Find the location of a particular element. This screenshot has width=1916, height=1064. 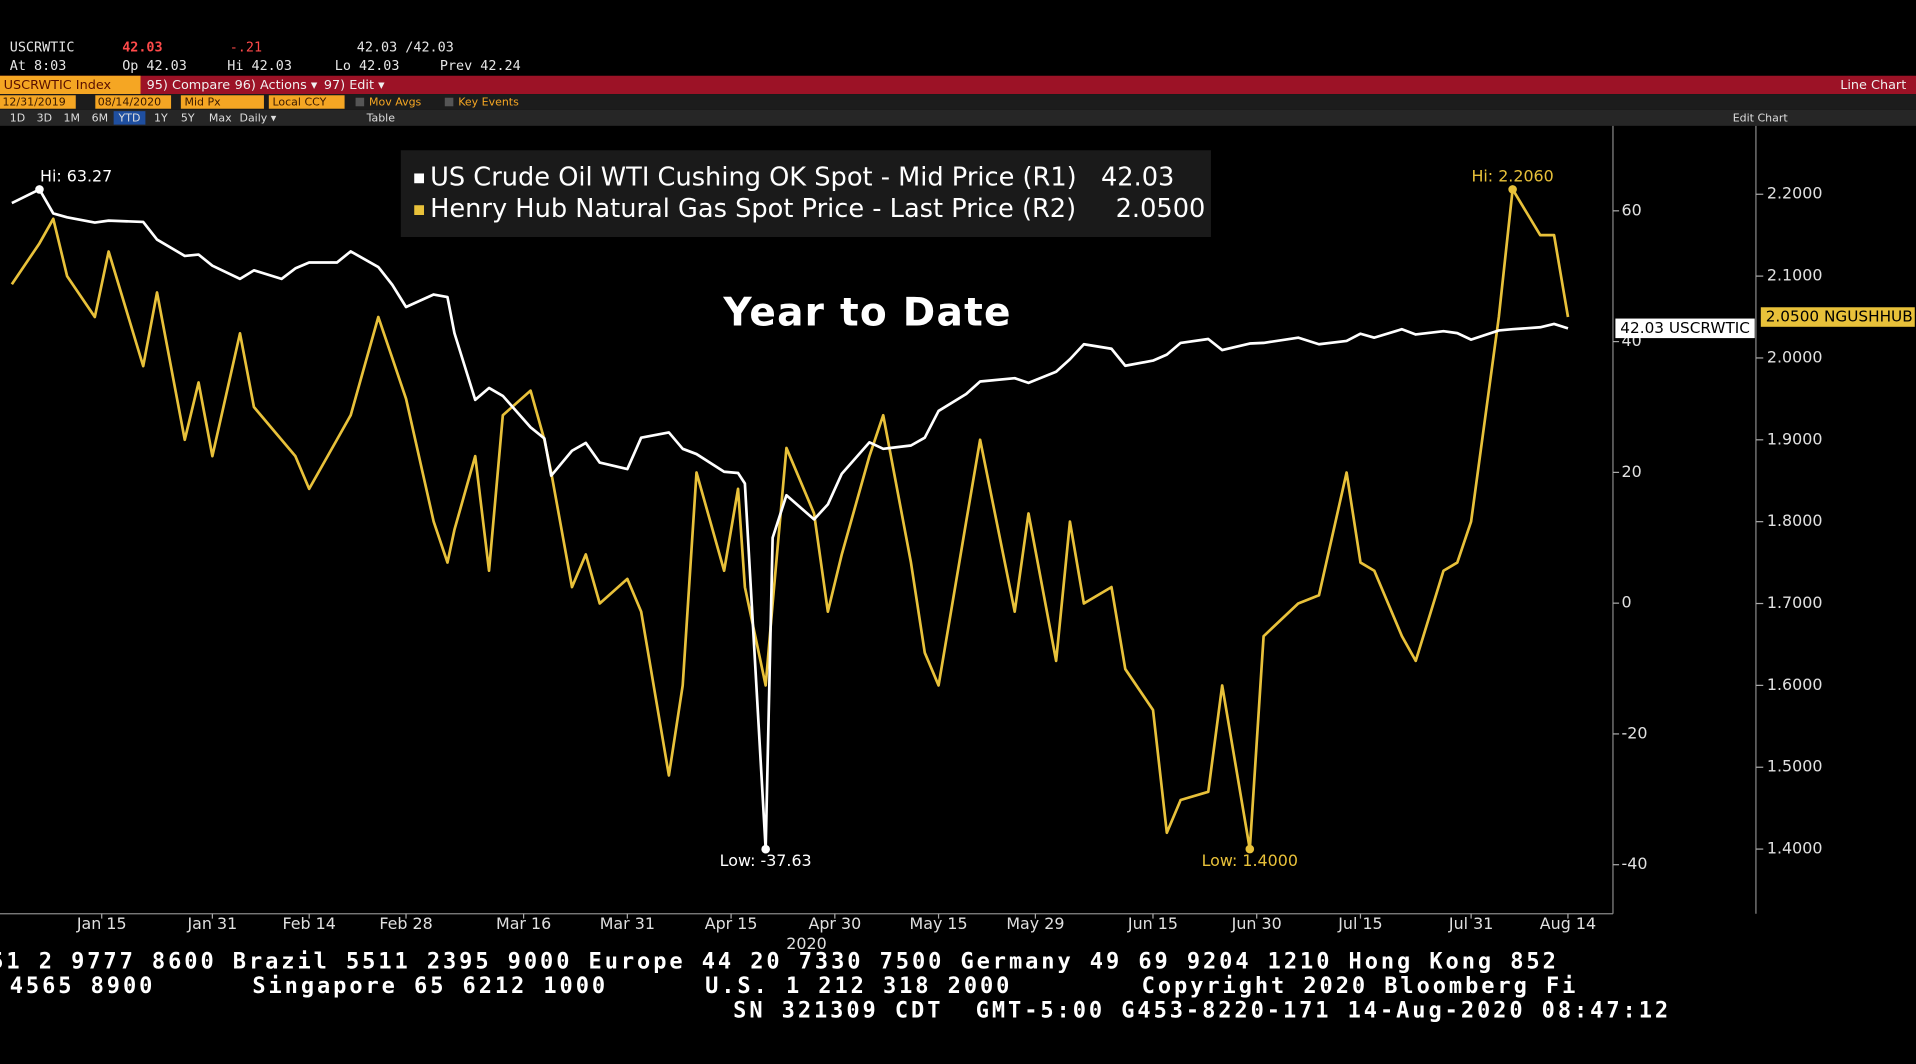

x-tick-label: Jun 15 is located at coordinates (1152, 923).